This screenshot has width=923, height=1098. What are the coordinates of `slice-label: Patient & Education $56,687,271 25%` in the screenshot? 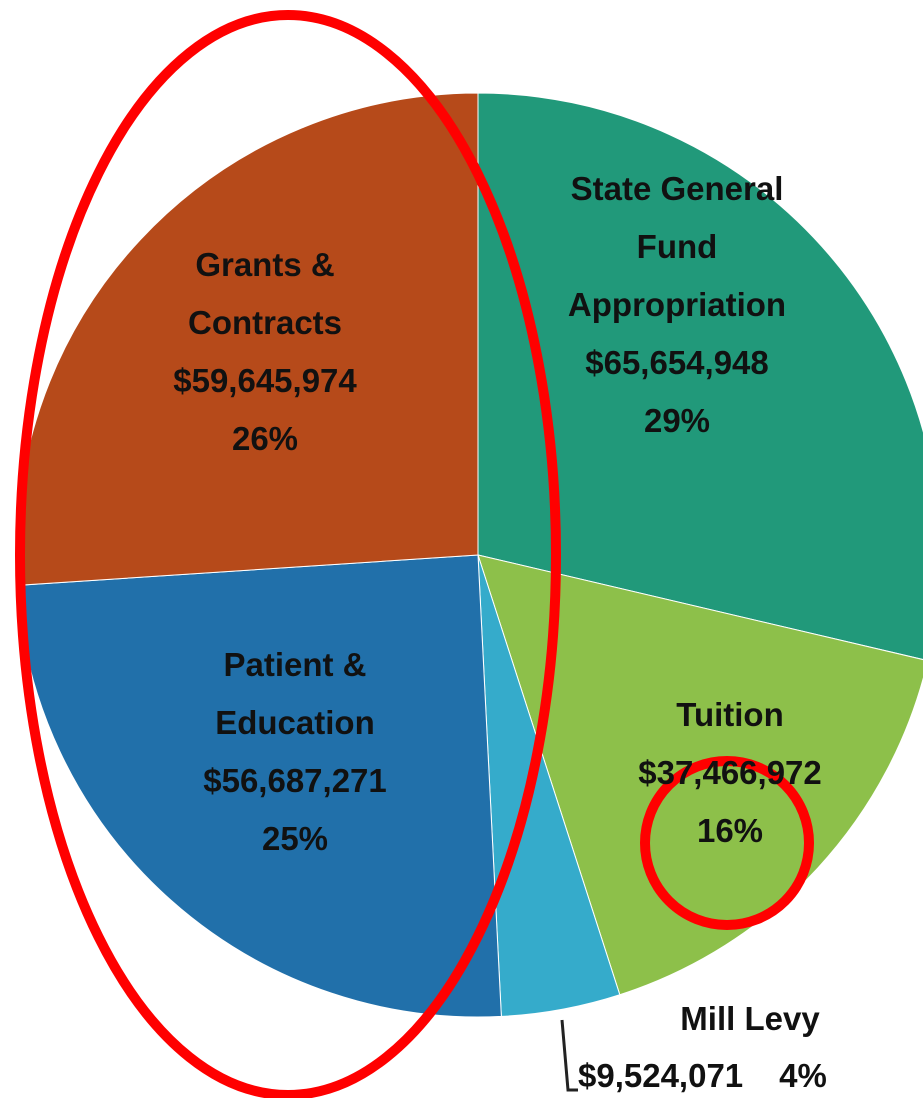 It's located at (295, 752).